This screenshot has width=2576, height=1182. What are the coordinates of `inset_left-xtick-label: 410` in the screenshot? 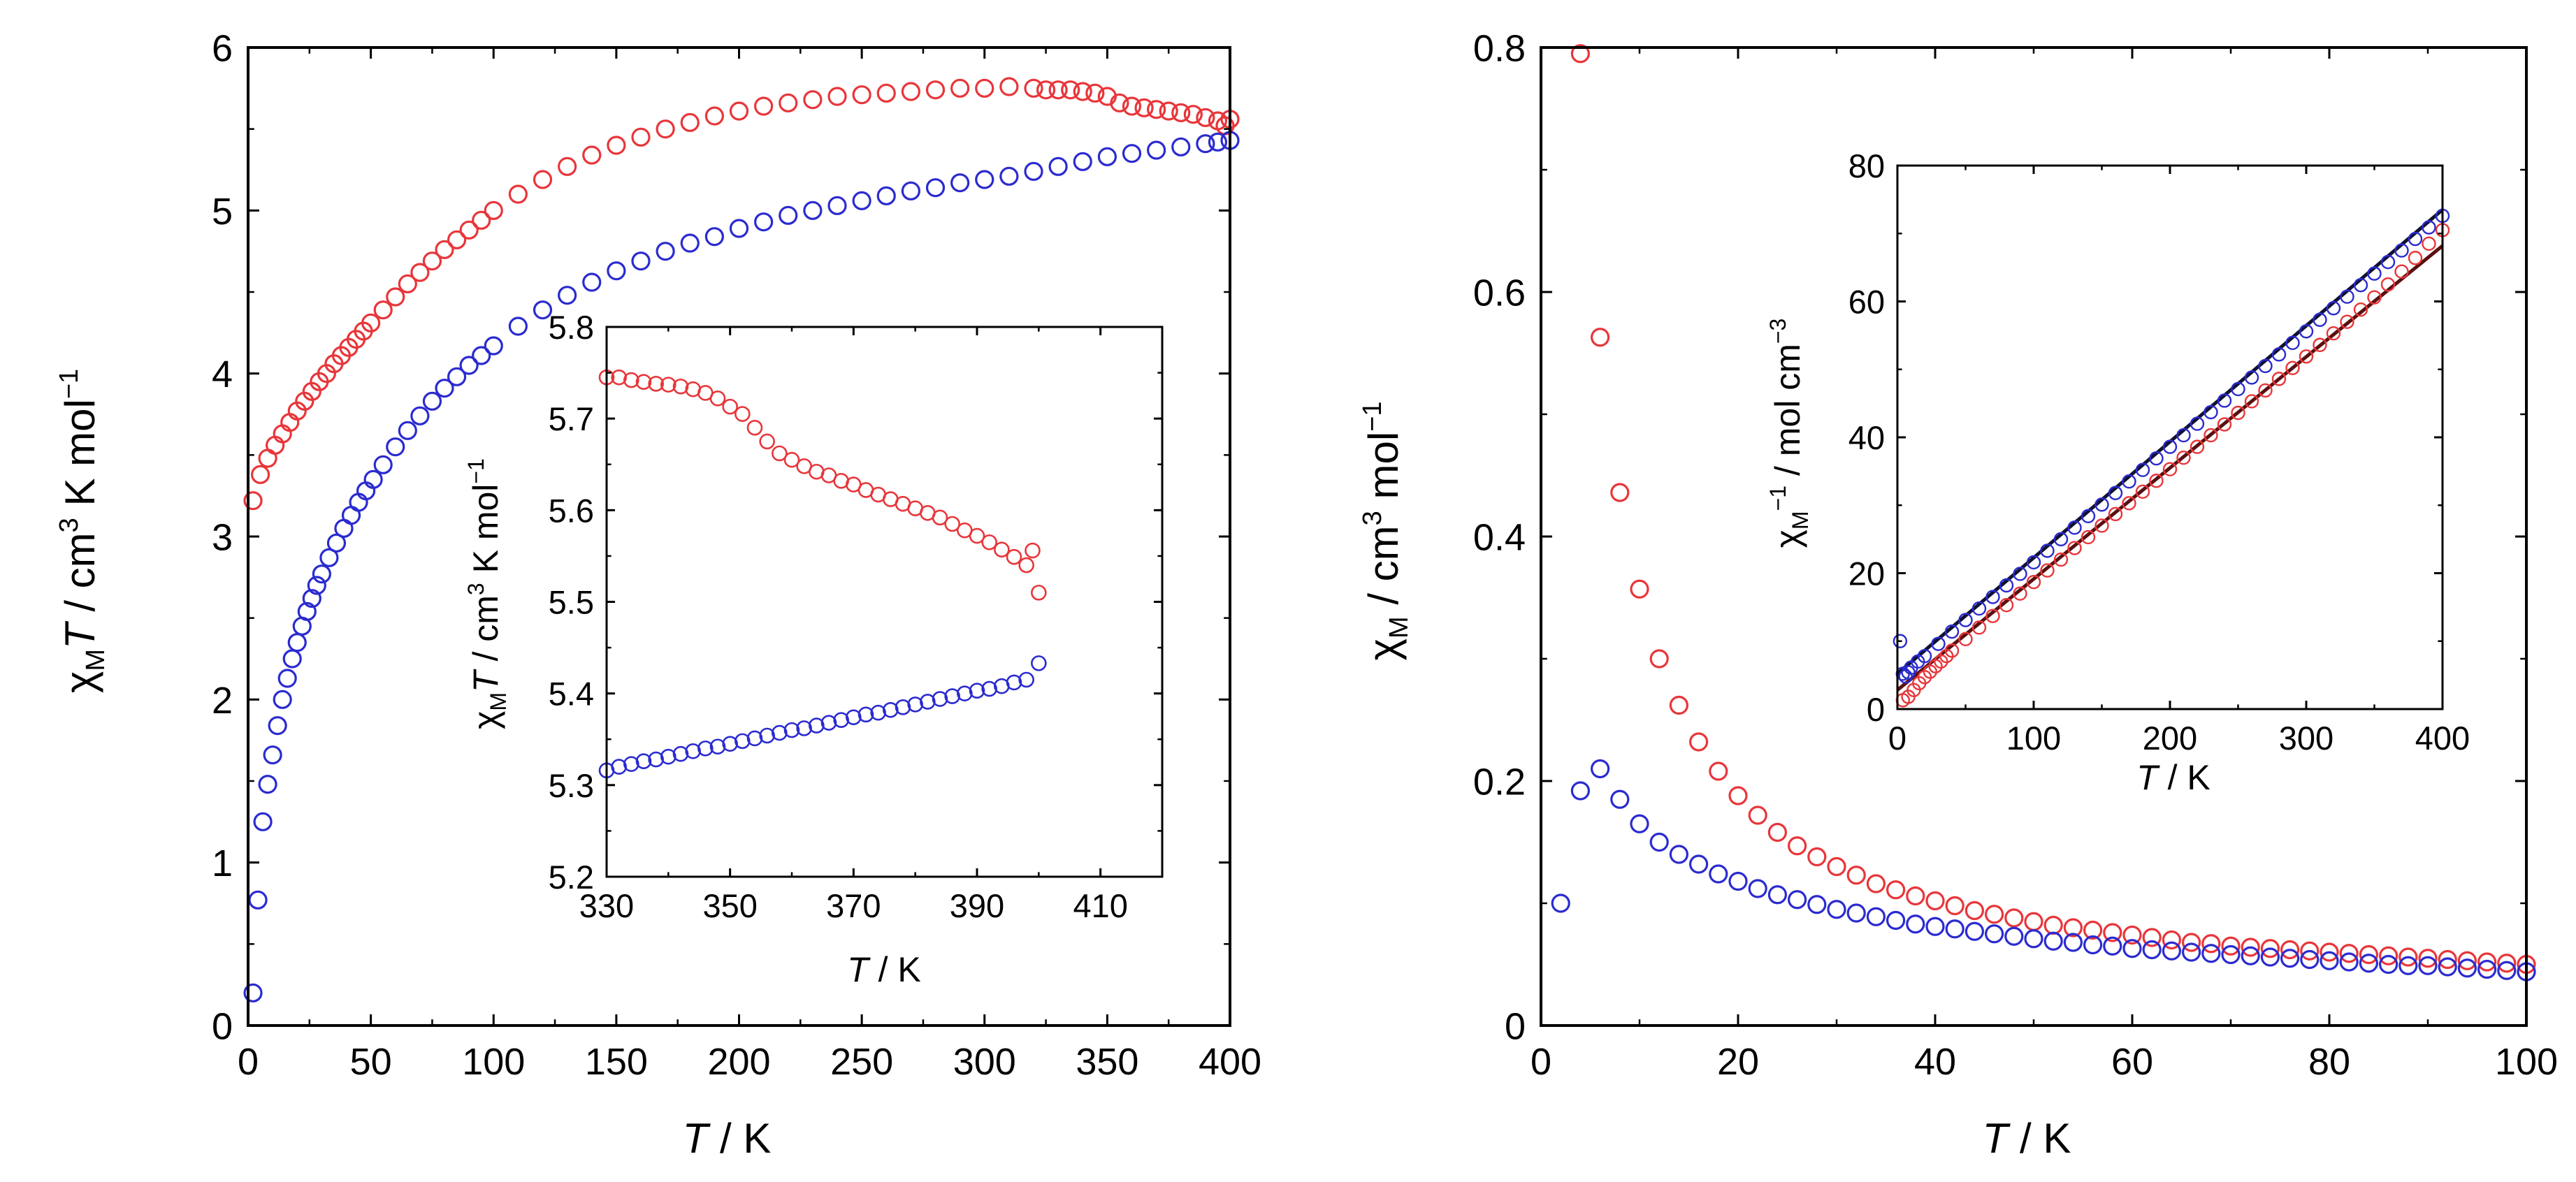 It's located at (1100, 905).